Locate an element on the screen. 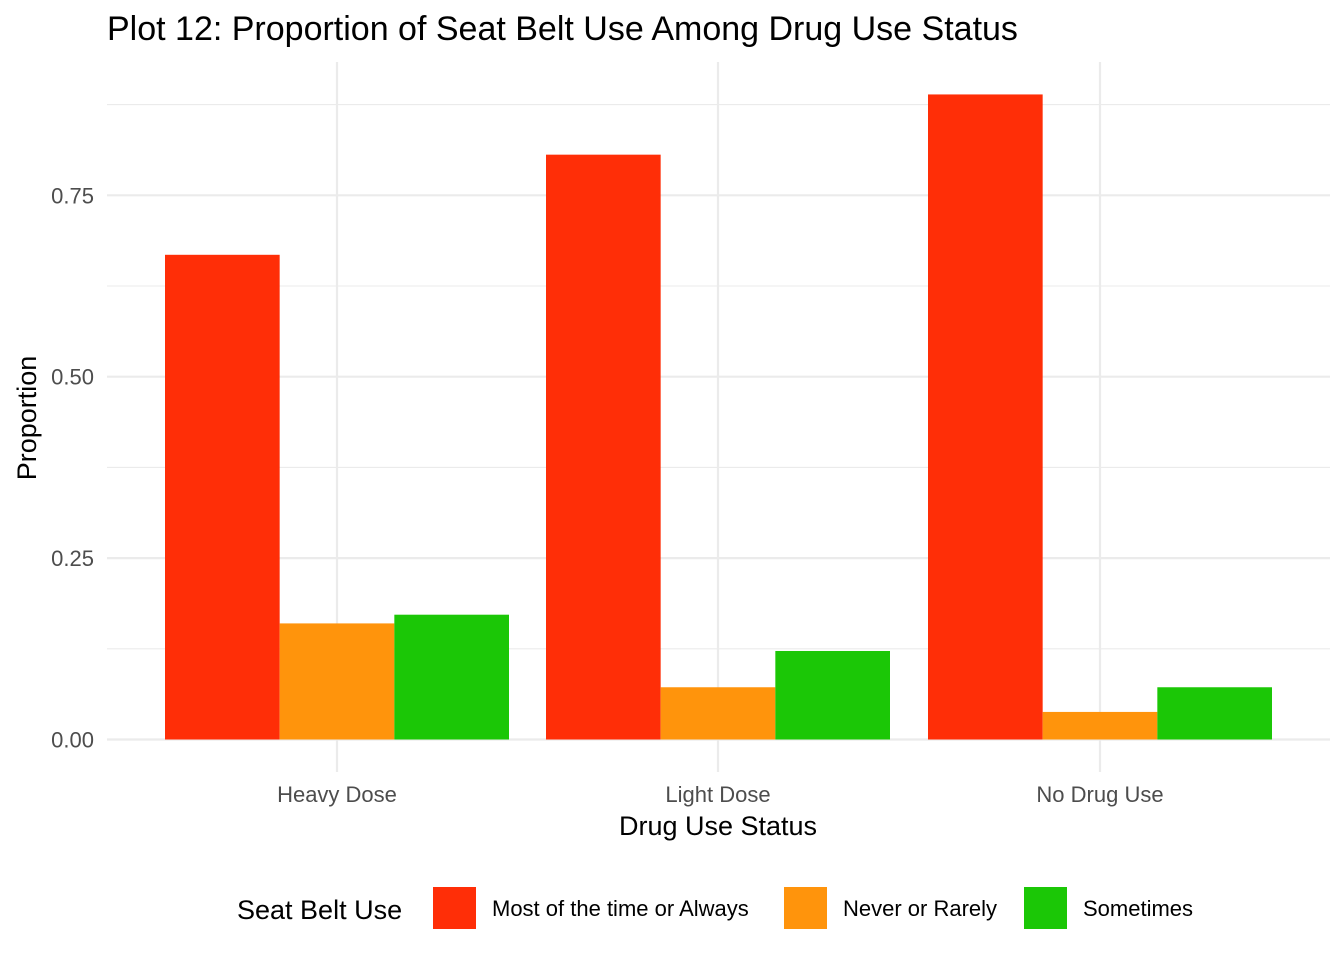  y-tick-label: 0.50 is located at coordinates (72, 377).